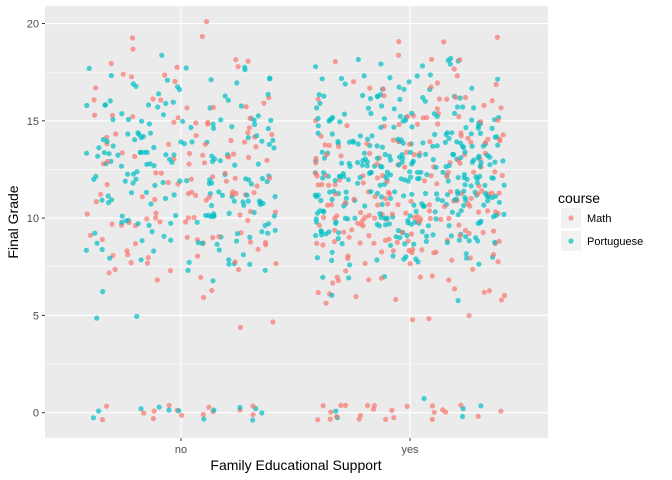  Describe the element at coordinates (600, 220) in the screenshot. I see `legend: course Math Portuguese` at that location.